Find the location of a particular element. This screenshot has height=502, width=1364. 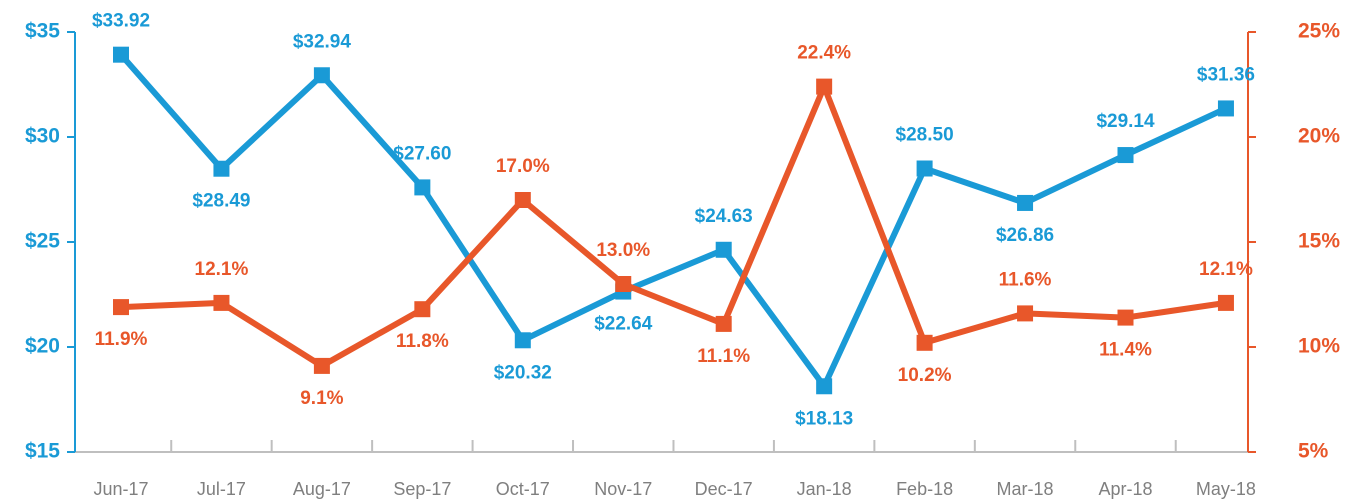

y-tick-label: $15 is located at coordinates (42, 451).